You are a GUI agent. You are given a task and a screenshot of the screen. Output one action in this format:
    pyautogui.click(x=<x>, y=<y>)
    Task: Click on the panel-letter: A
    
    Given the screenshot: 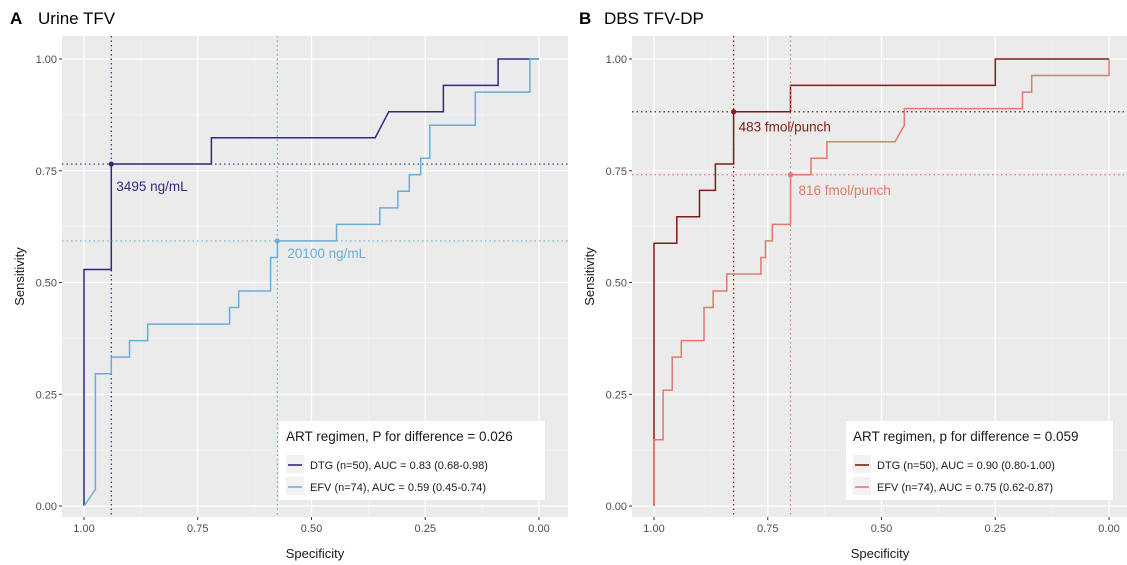 What is the action you would take?
    pyautogui.click(x=16, y=18)
    